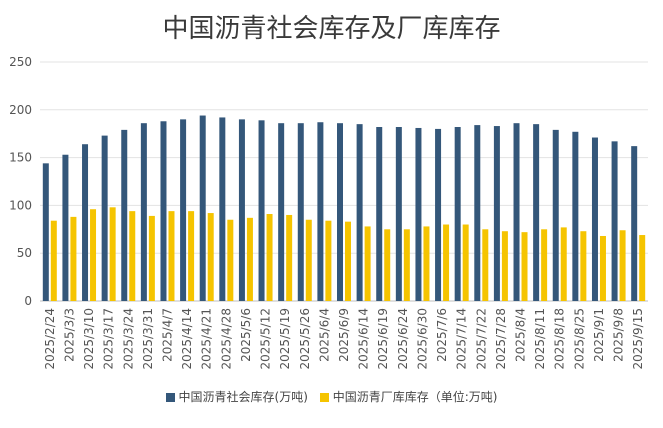 This screenshot has height=428, width=663. What do you see at coordinates (540, 339) in the screenshot?
I see `x-tick-label: 2025/8/11` at bounding box center [540, 339].